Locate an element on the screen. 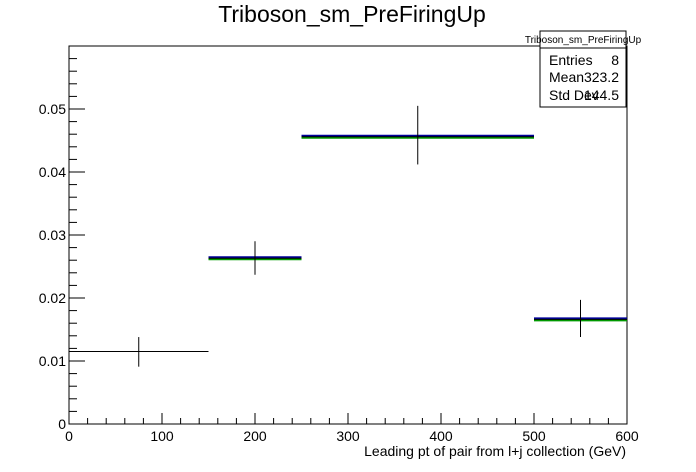  x-tick-label: 600 is located at coordinates (627, 436).